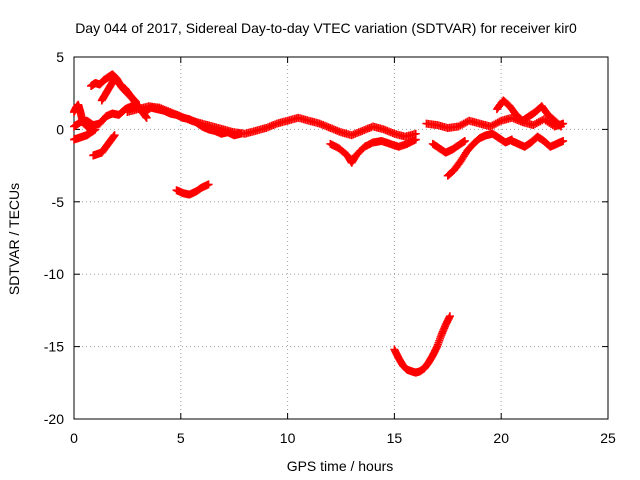 This screenshot has height=480, width=640. Describe the element at coordinates (54, 274) in the screenshot. I see `y-tick-label: -10` at that location.